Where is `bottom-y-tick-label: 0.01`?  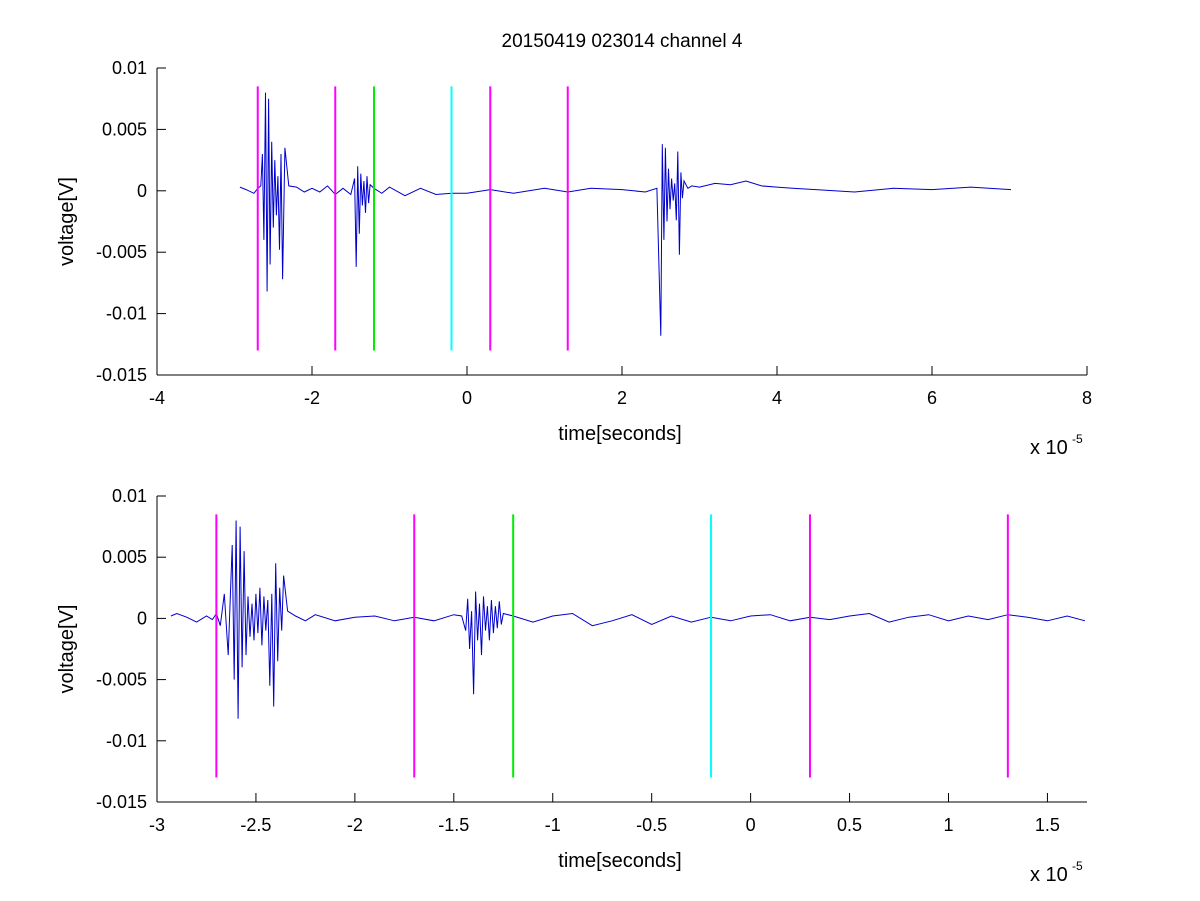
bottom-y-tick-label: 0.01 is located at coordinates (129, 496).